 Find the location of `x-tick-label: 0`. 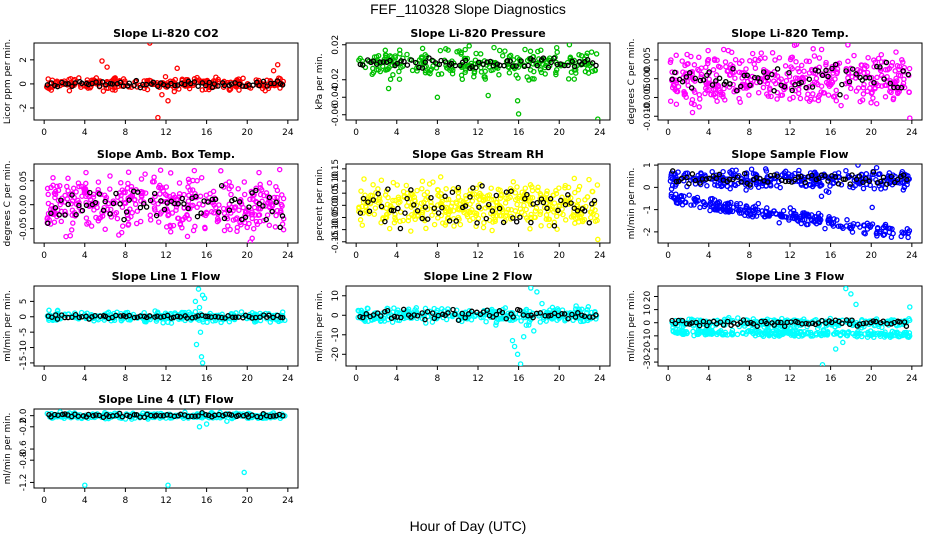

x-tick-label: 0 is located at coordinates (668, 379).